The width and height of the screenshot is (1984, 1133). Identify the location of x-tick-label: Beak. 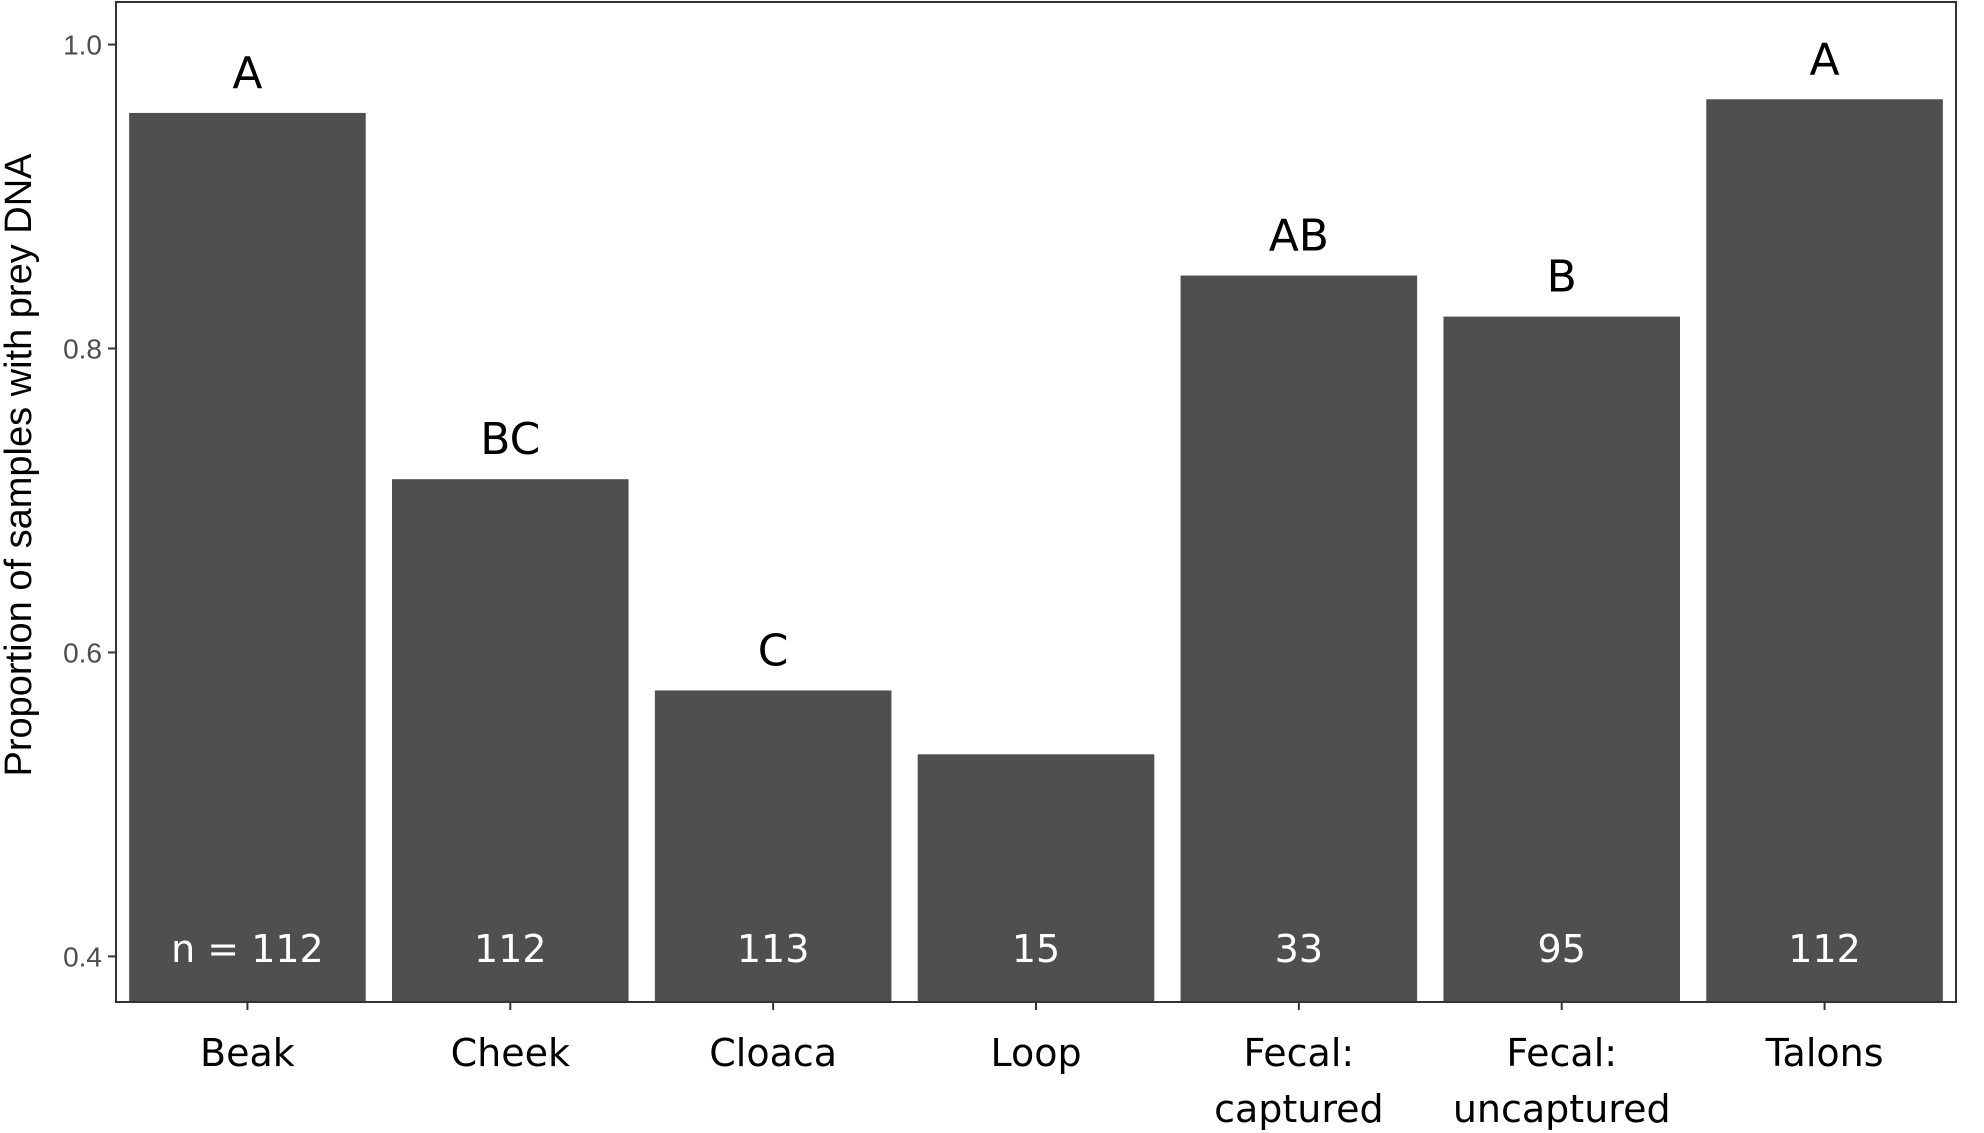
(247, 1053).